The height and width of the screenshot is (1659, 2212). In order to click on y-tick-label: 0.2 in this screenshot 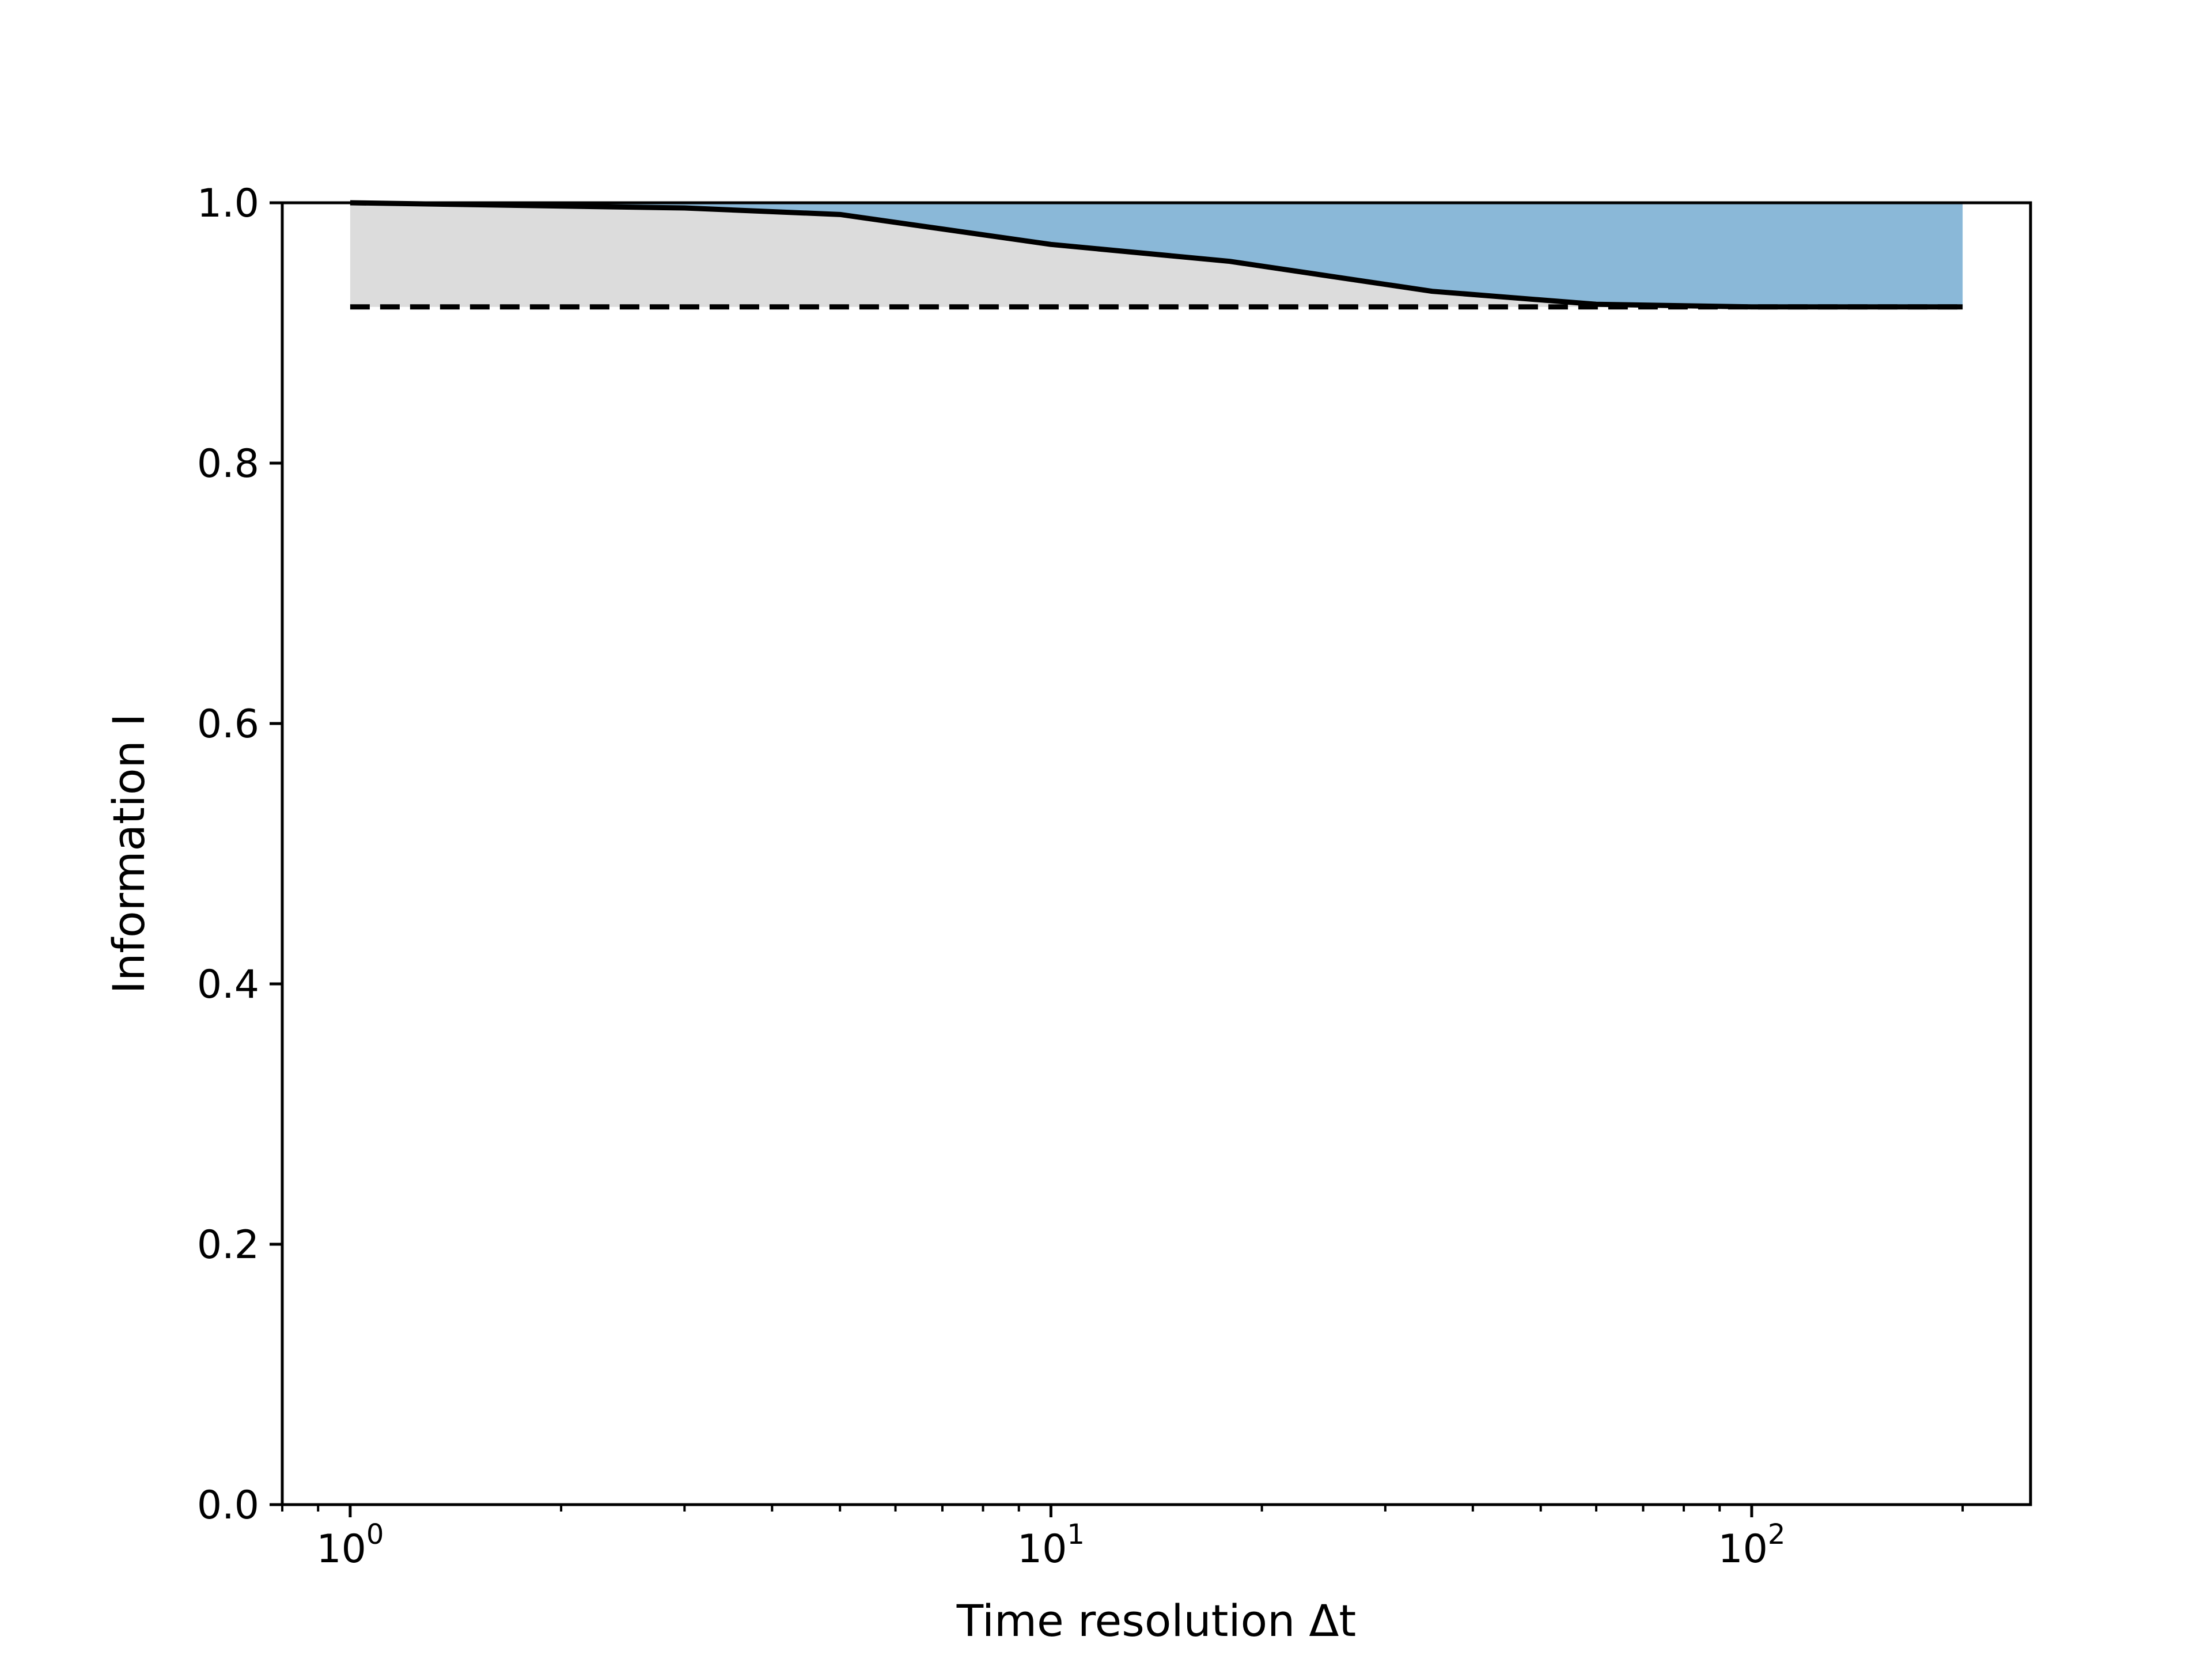, I will do `click(228, 1245)`.